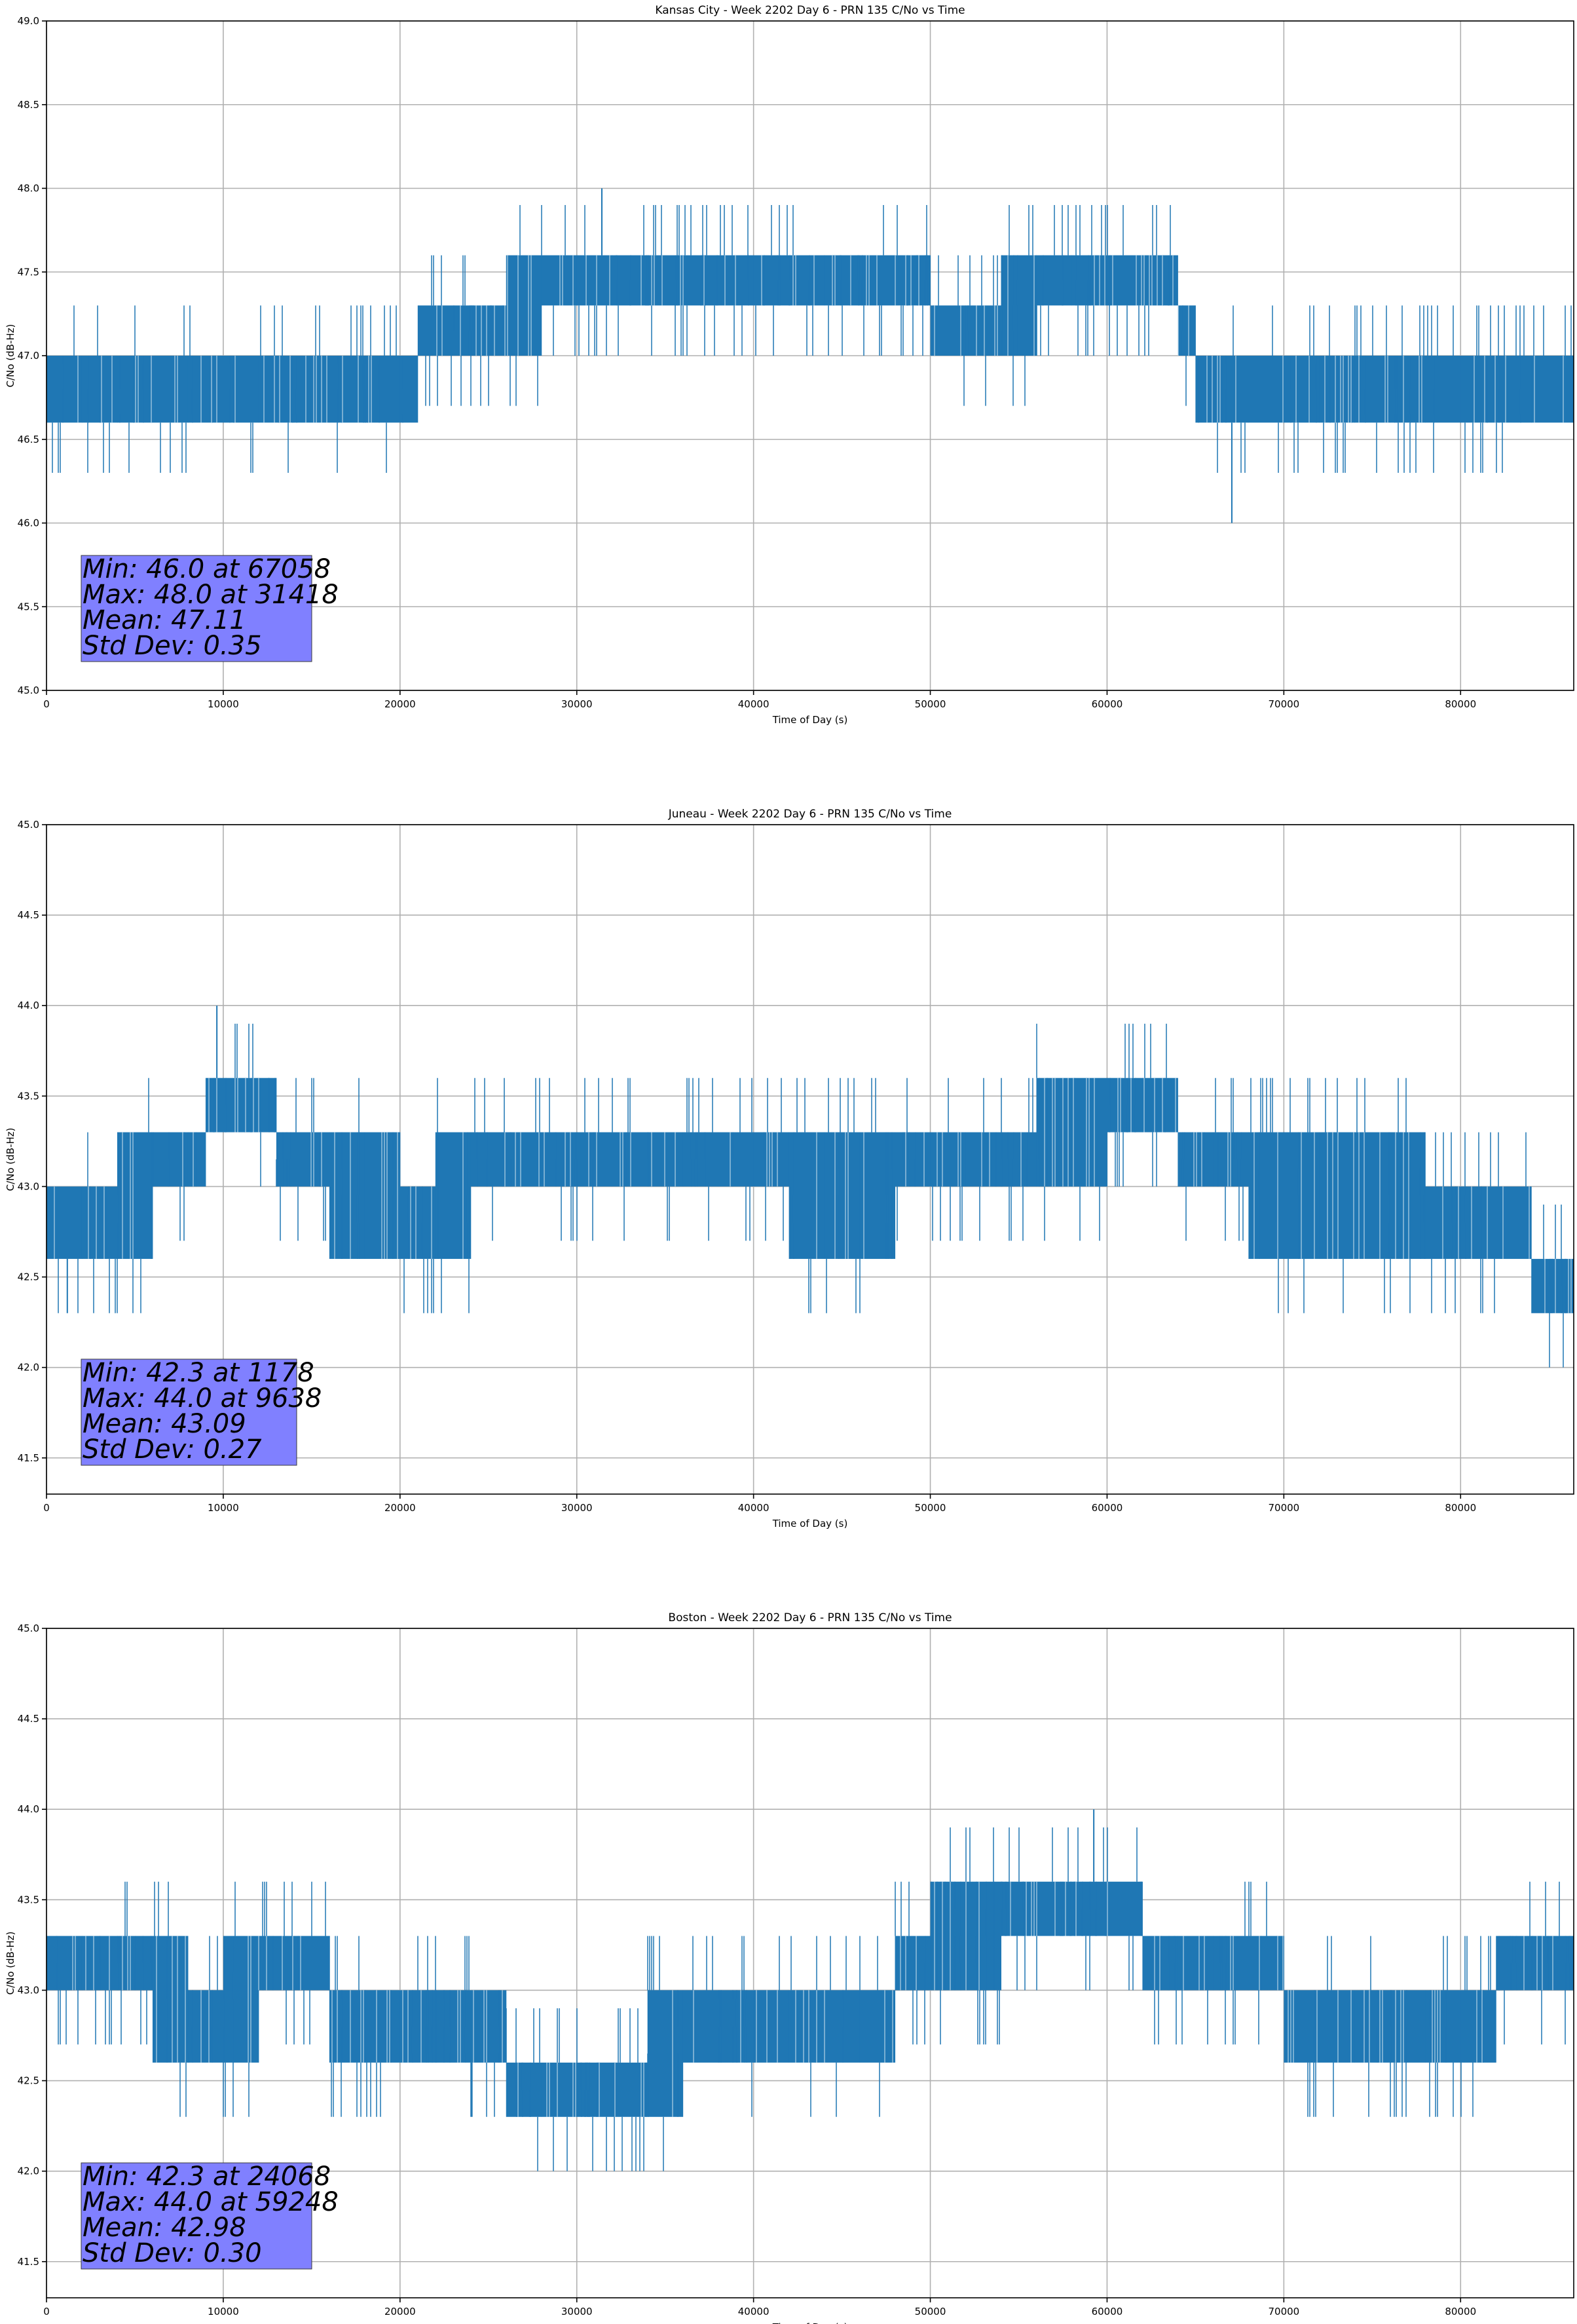 The height and width of the screenshot is (2324, 1577). I want to click on y-tick-label: 45.5, so click(28, 606).